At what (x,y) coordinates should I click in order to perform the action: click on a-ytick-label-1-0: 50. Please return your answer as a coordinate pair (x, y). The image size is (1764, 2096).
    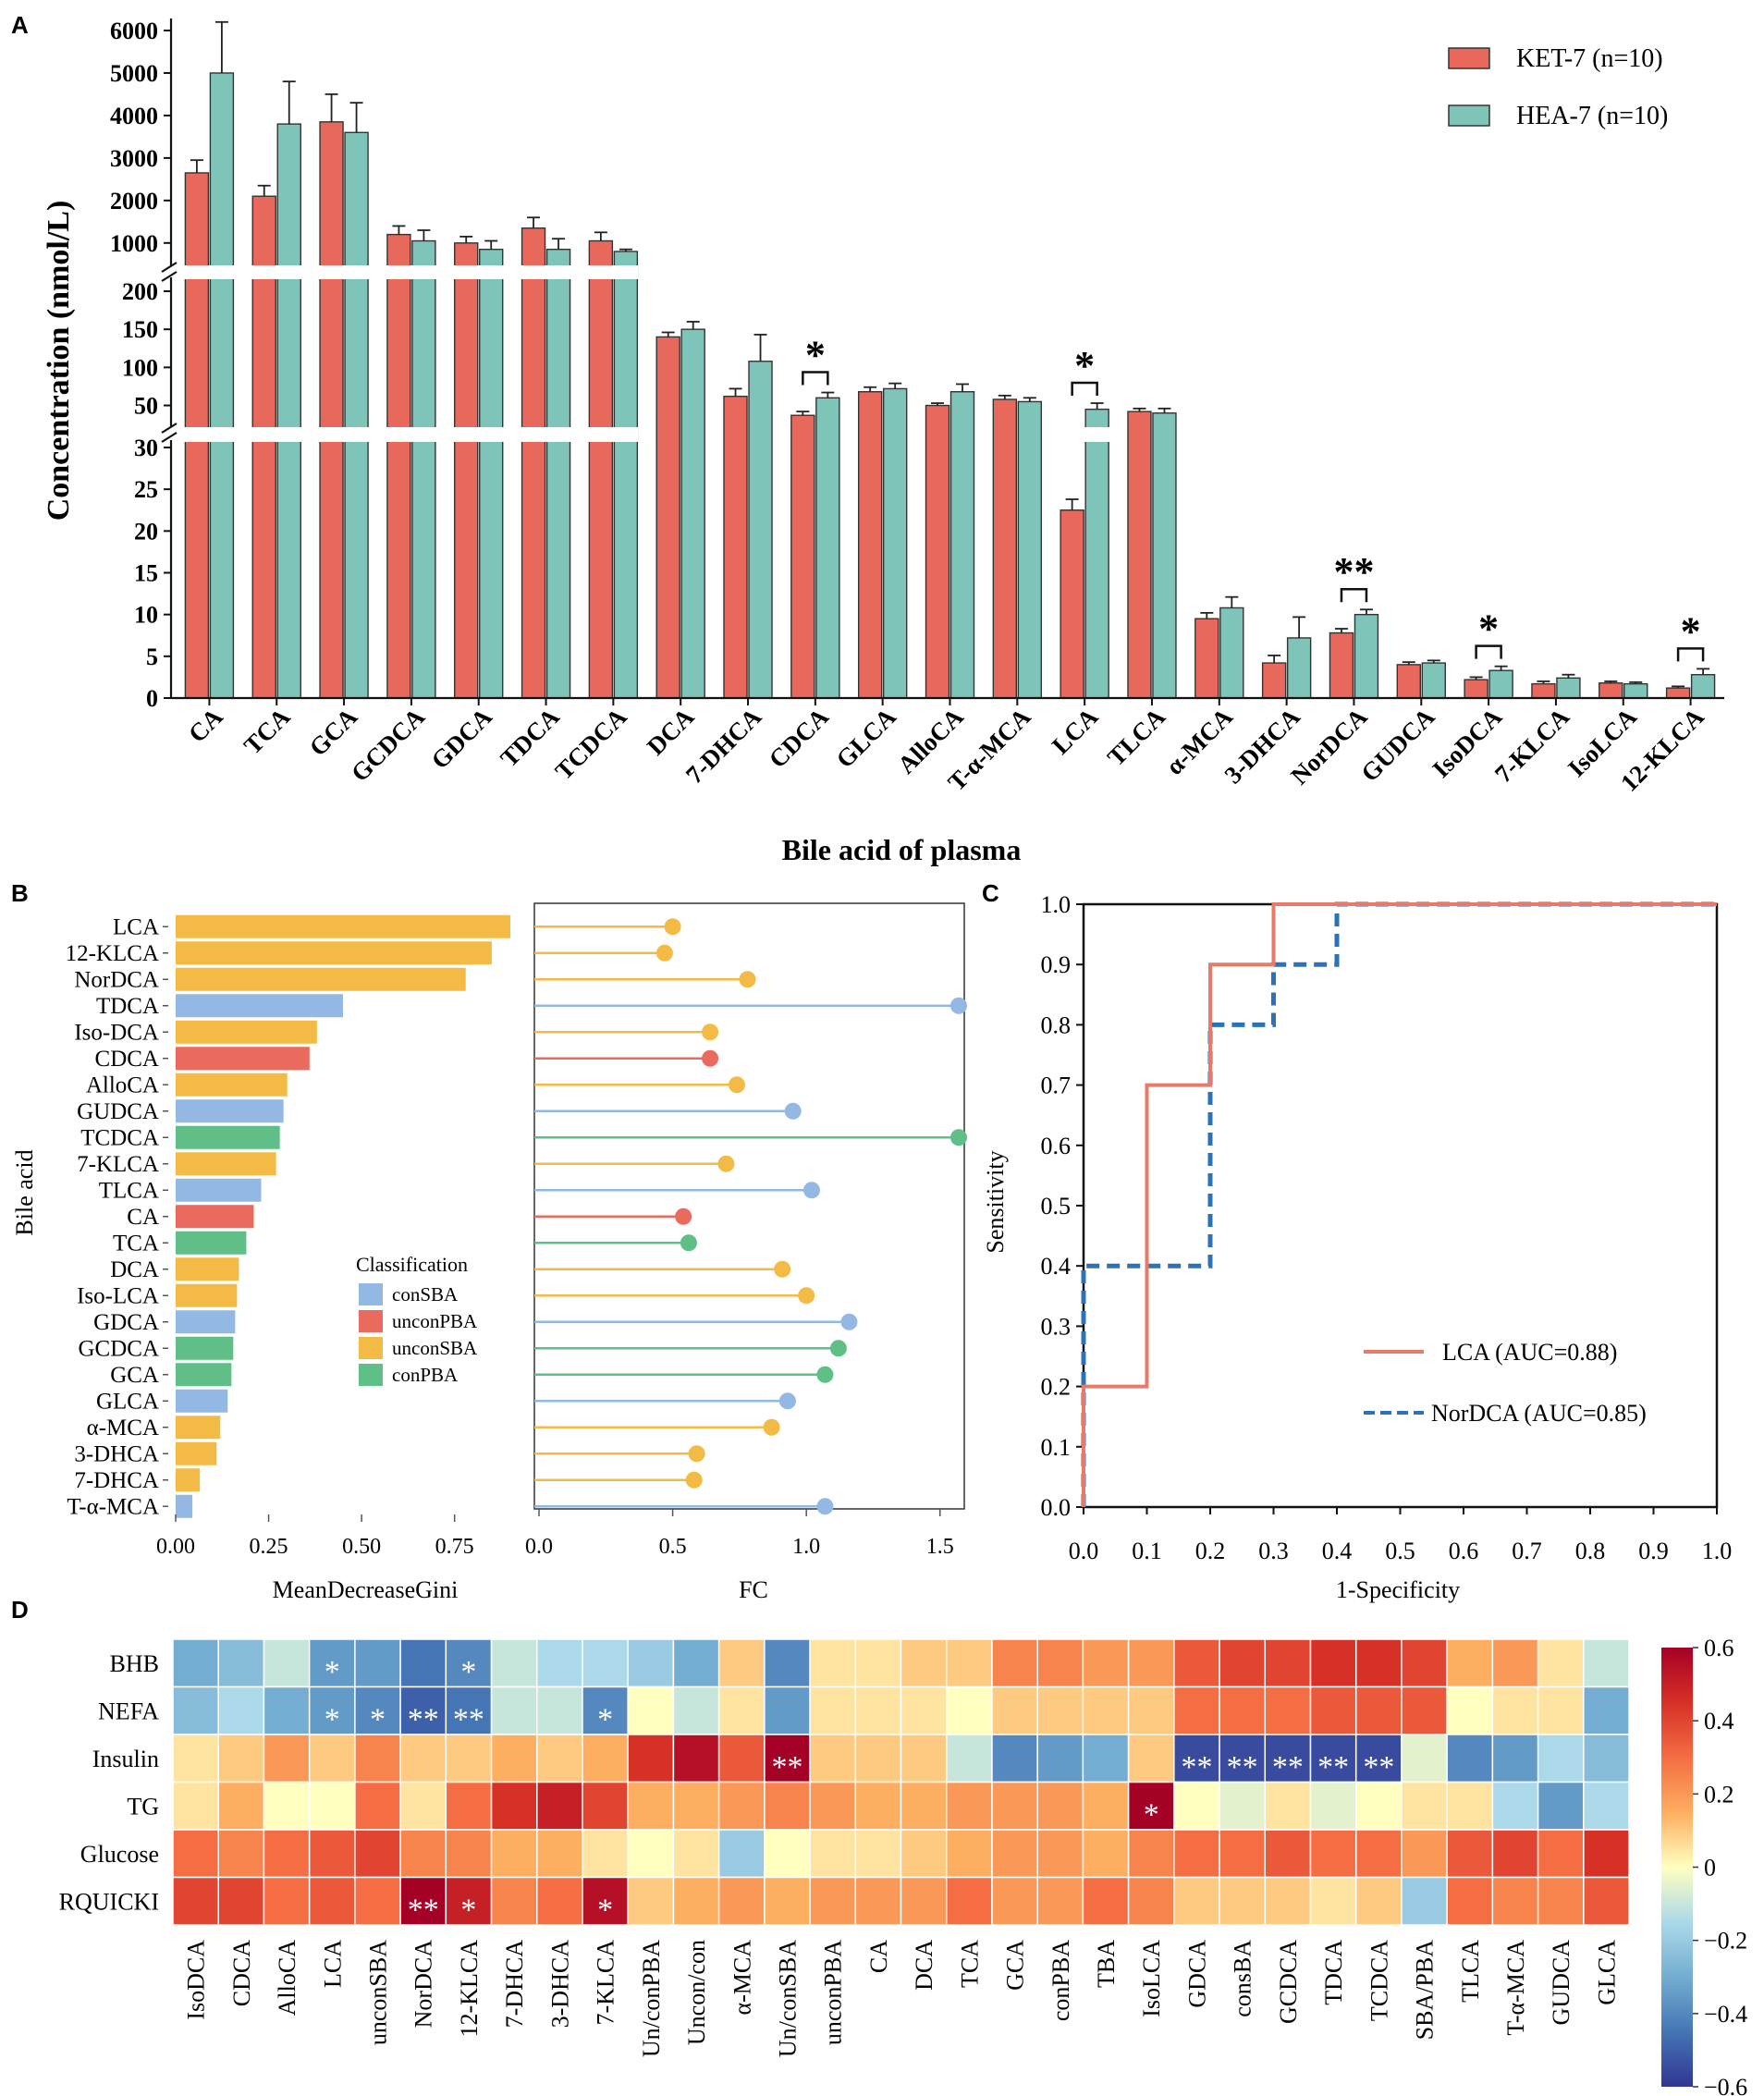
    Looking at the image, I should click on (146, 406).